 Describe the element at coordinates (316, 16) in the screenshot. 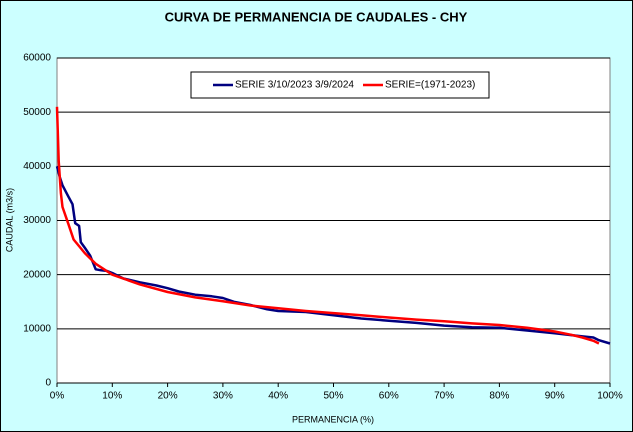

I see `chart-title: CURVA DE PERMANENCIA DE CAUDALES - CHY` at that location.